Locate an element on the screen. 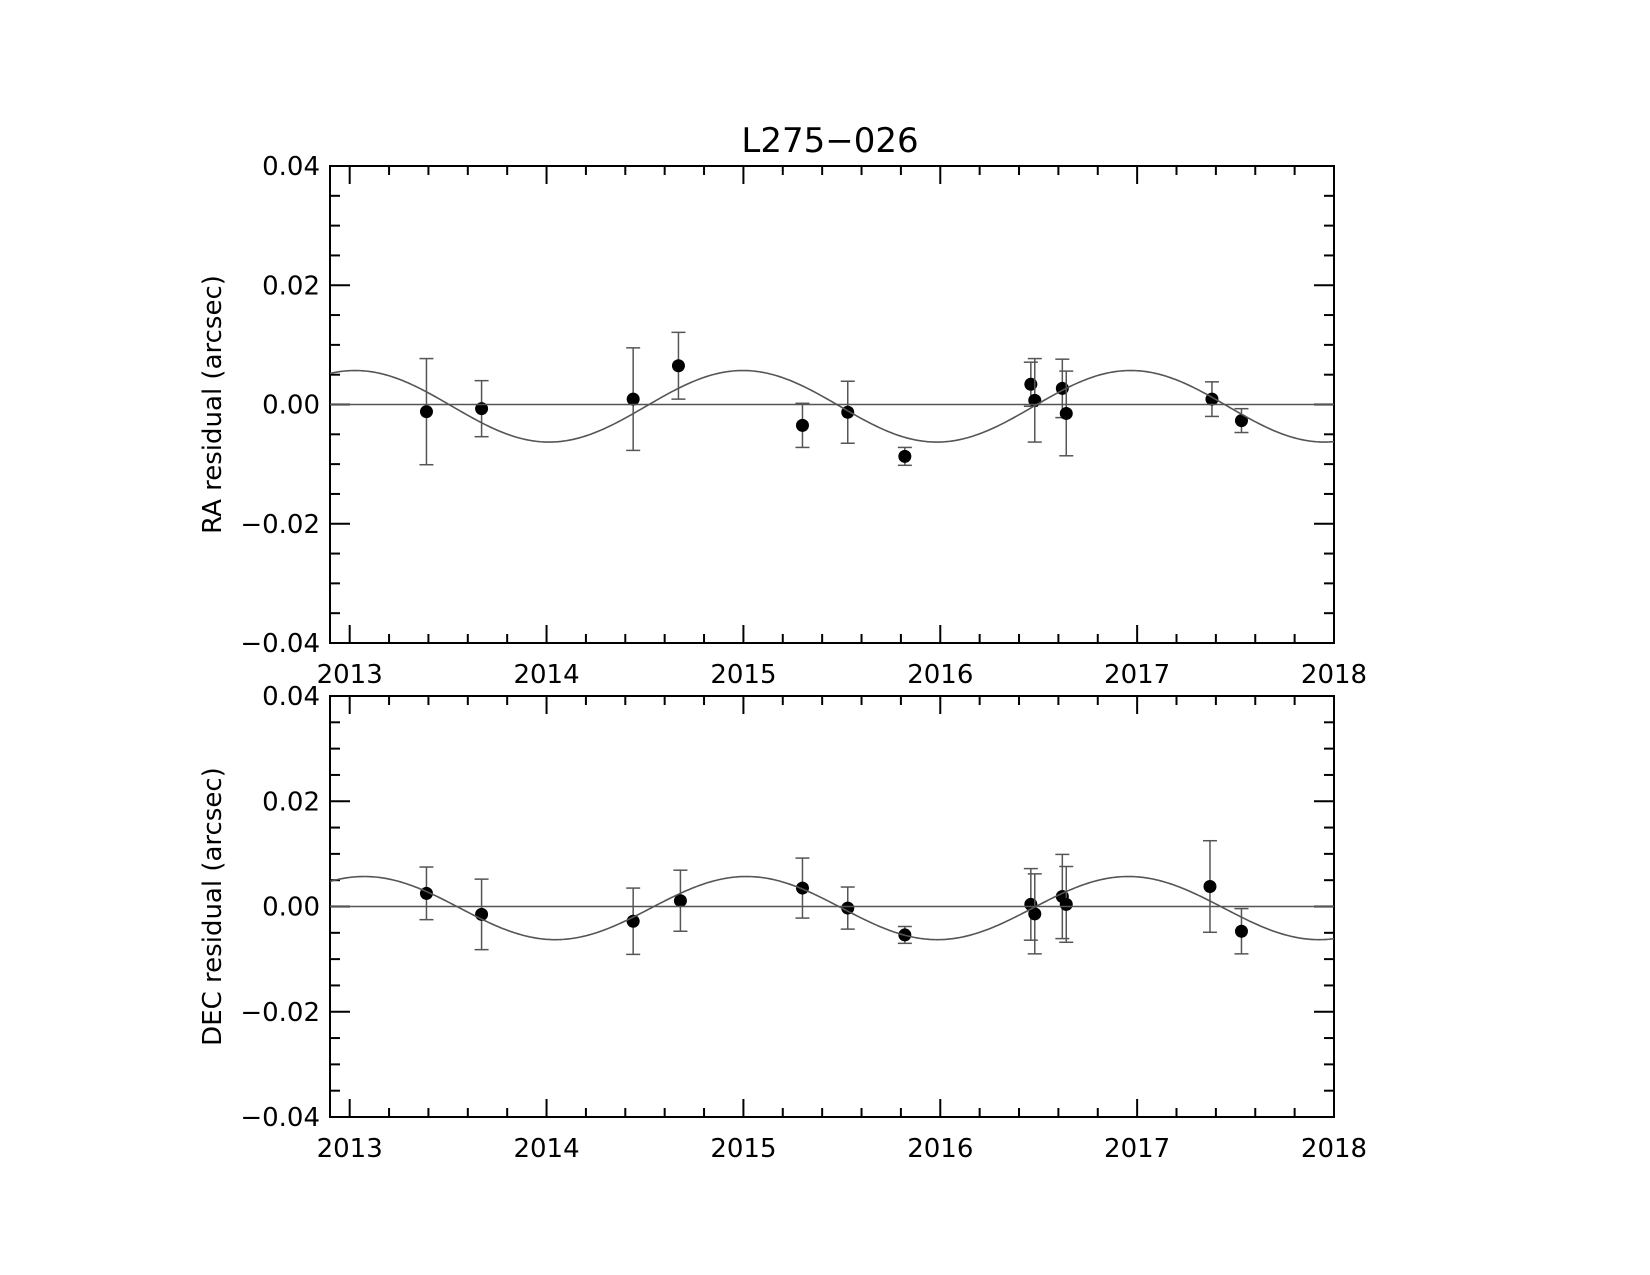 This screenshot has width=1650, height=1275. chart-title: L275−026 is located at coordinates (829, 141).